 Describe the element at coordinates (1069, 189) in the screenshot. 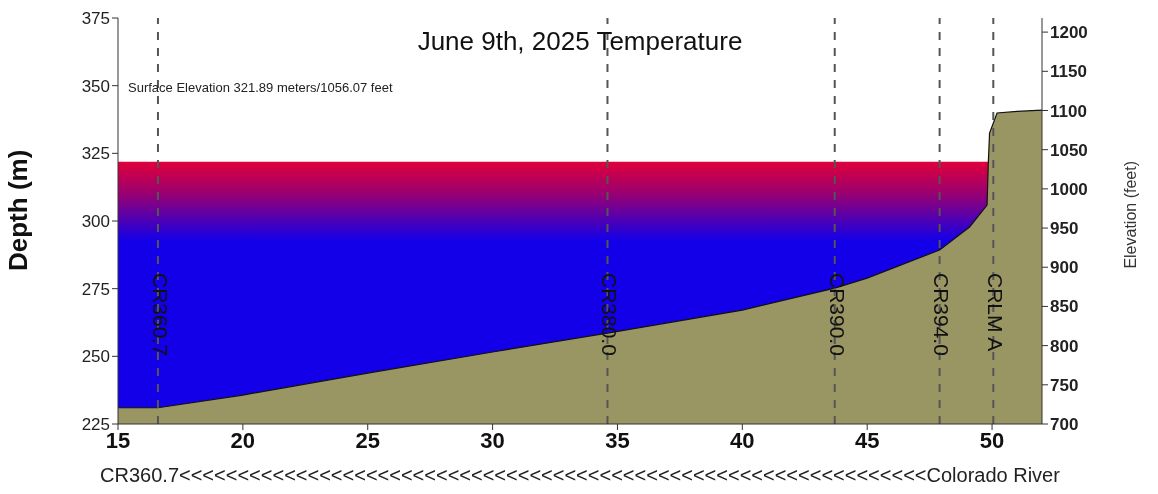

I see `y2-tick-label: 1000` at that location.